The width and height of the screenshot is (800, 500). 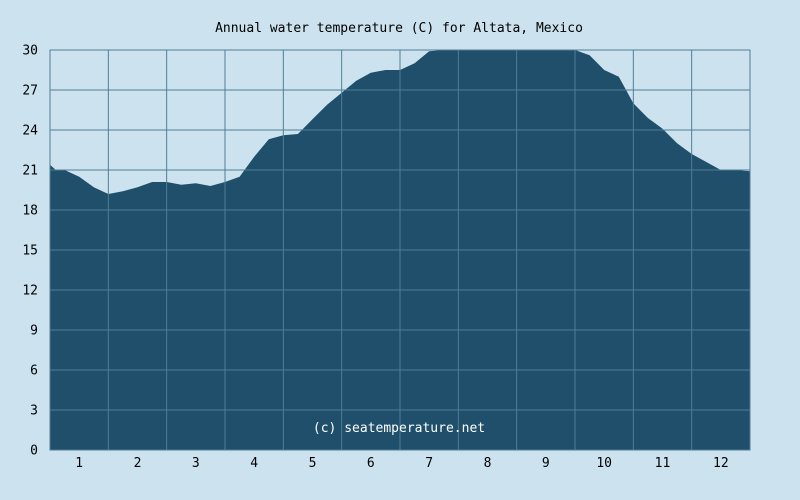 What do you see at coordinates (429, 463) in the screenshot?
I see `x-tick-label: 7` at bounding box center [429, 463].